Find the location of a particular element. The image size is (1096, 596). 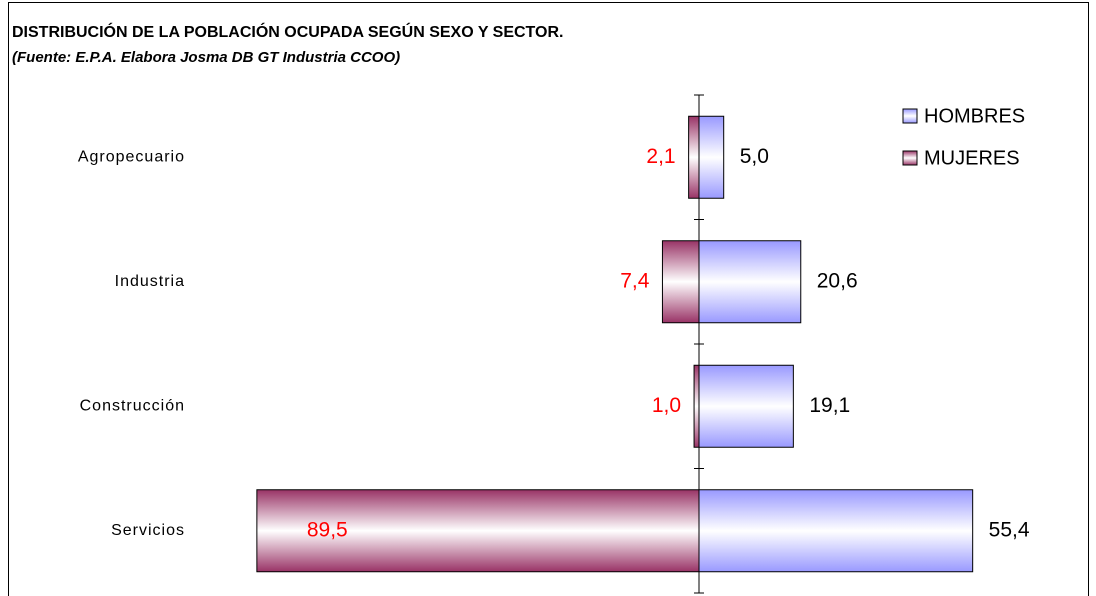

value-label: 2,1 is located at coordinates (660, 156).